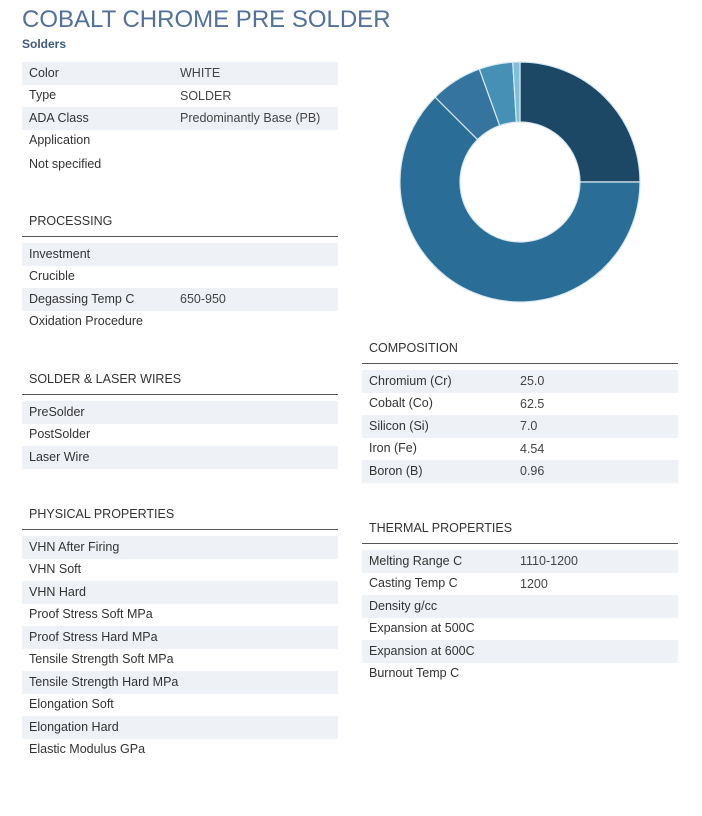  Describe the element at coordinates (520, 606) in the screenshot. I see `table-row: Density g/cc` at that location.